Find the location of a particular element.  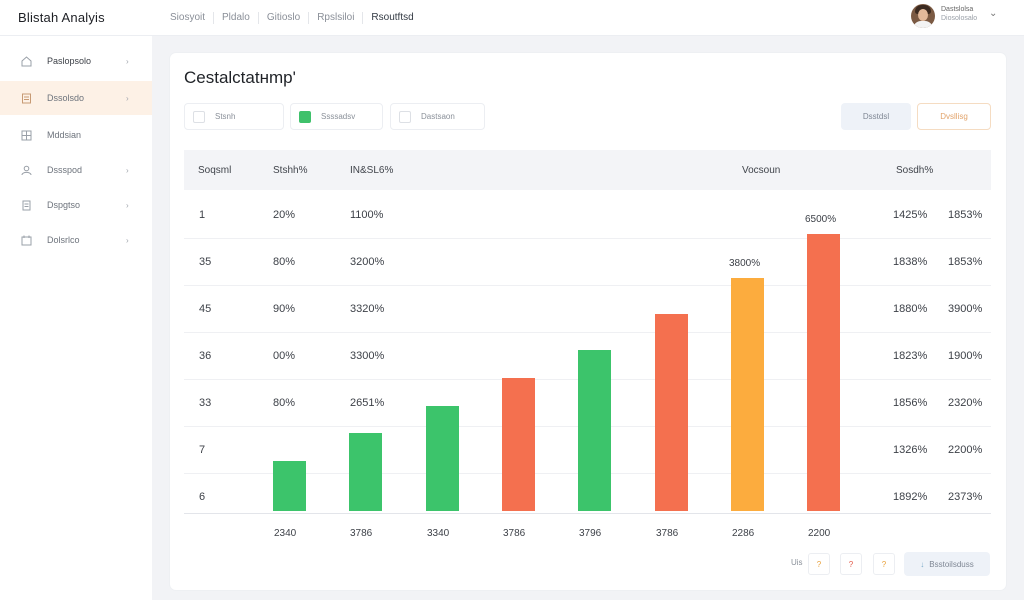

top-nav-item: Pldalo is located at coordinates (236, 18).